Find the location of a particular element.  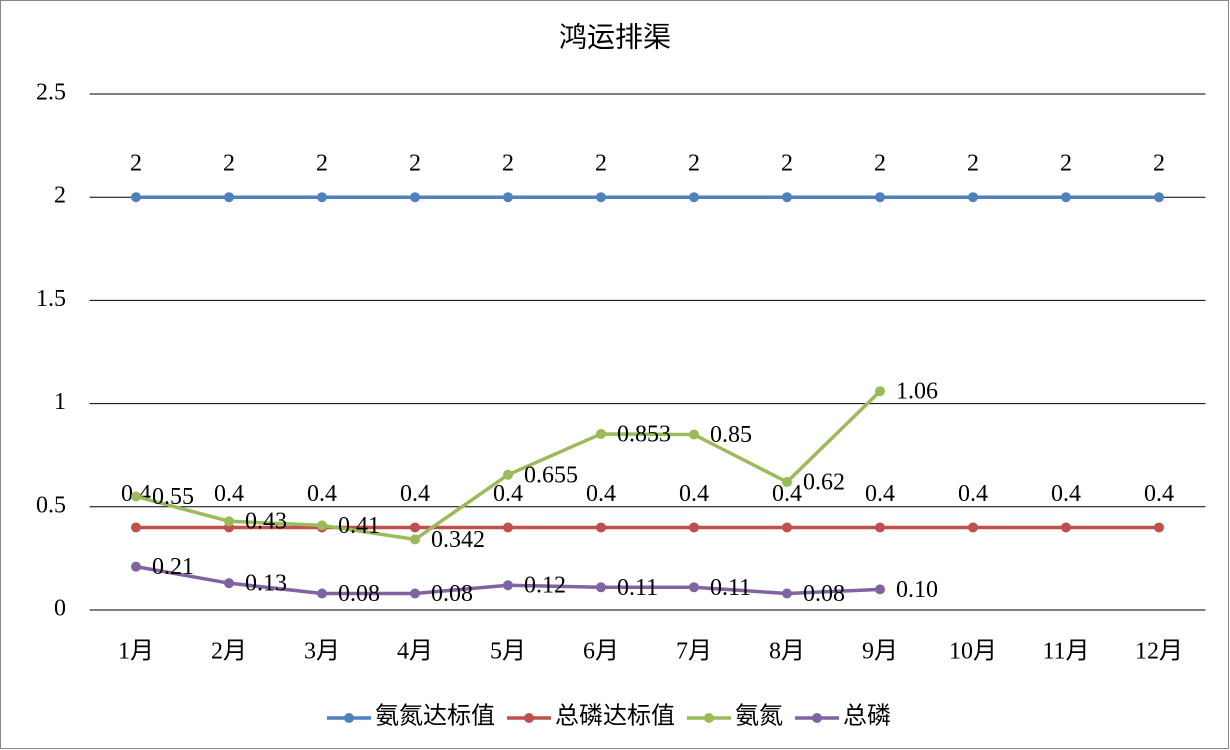

legend-label: 氨氮 is located at coordinates (759, 716).